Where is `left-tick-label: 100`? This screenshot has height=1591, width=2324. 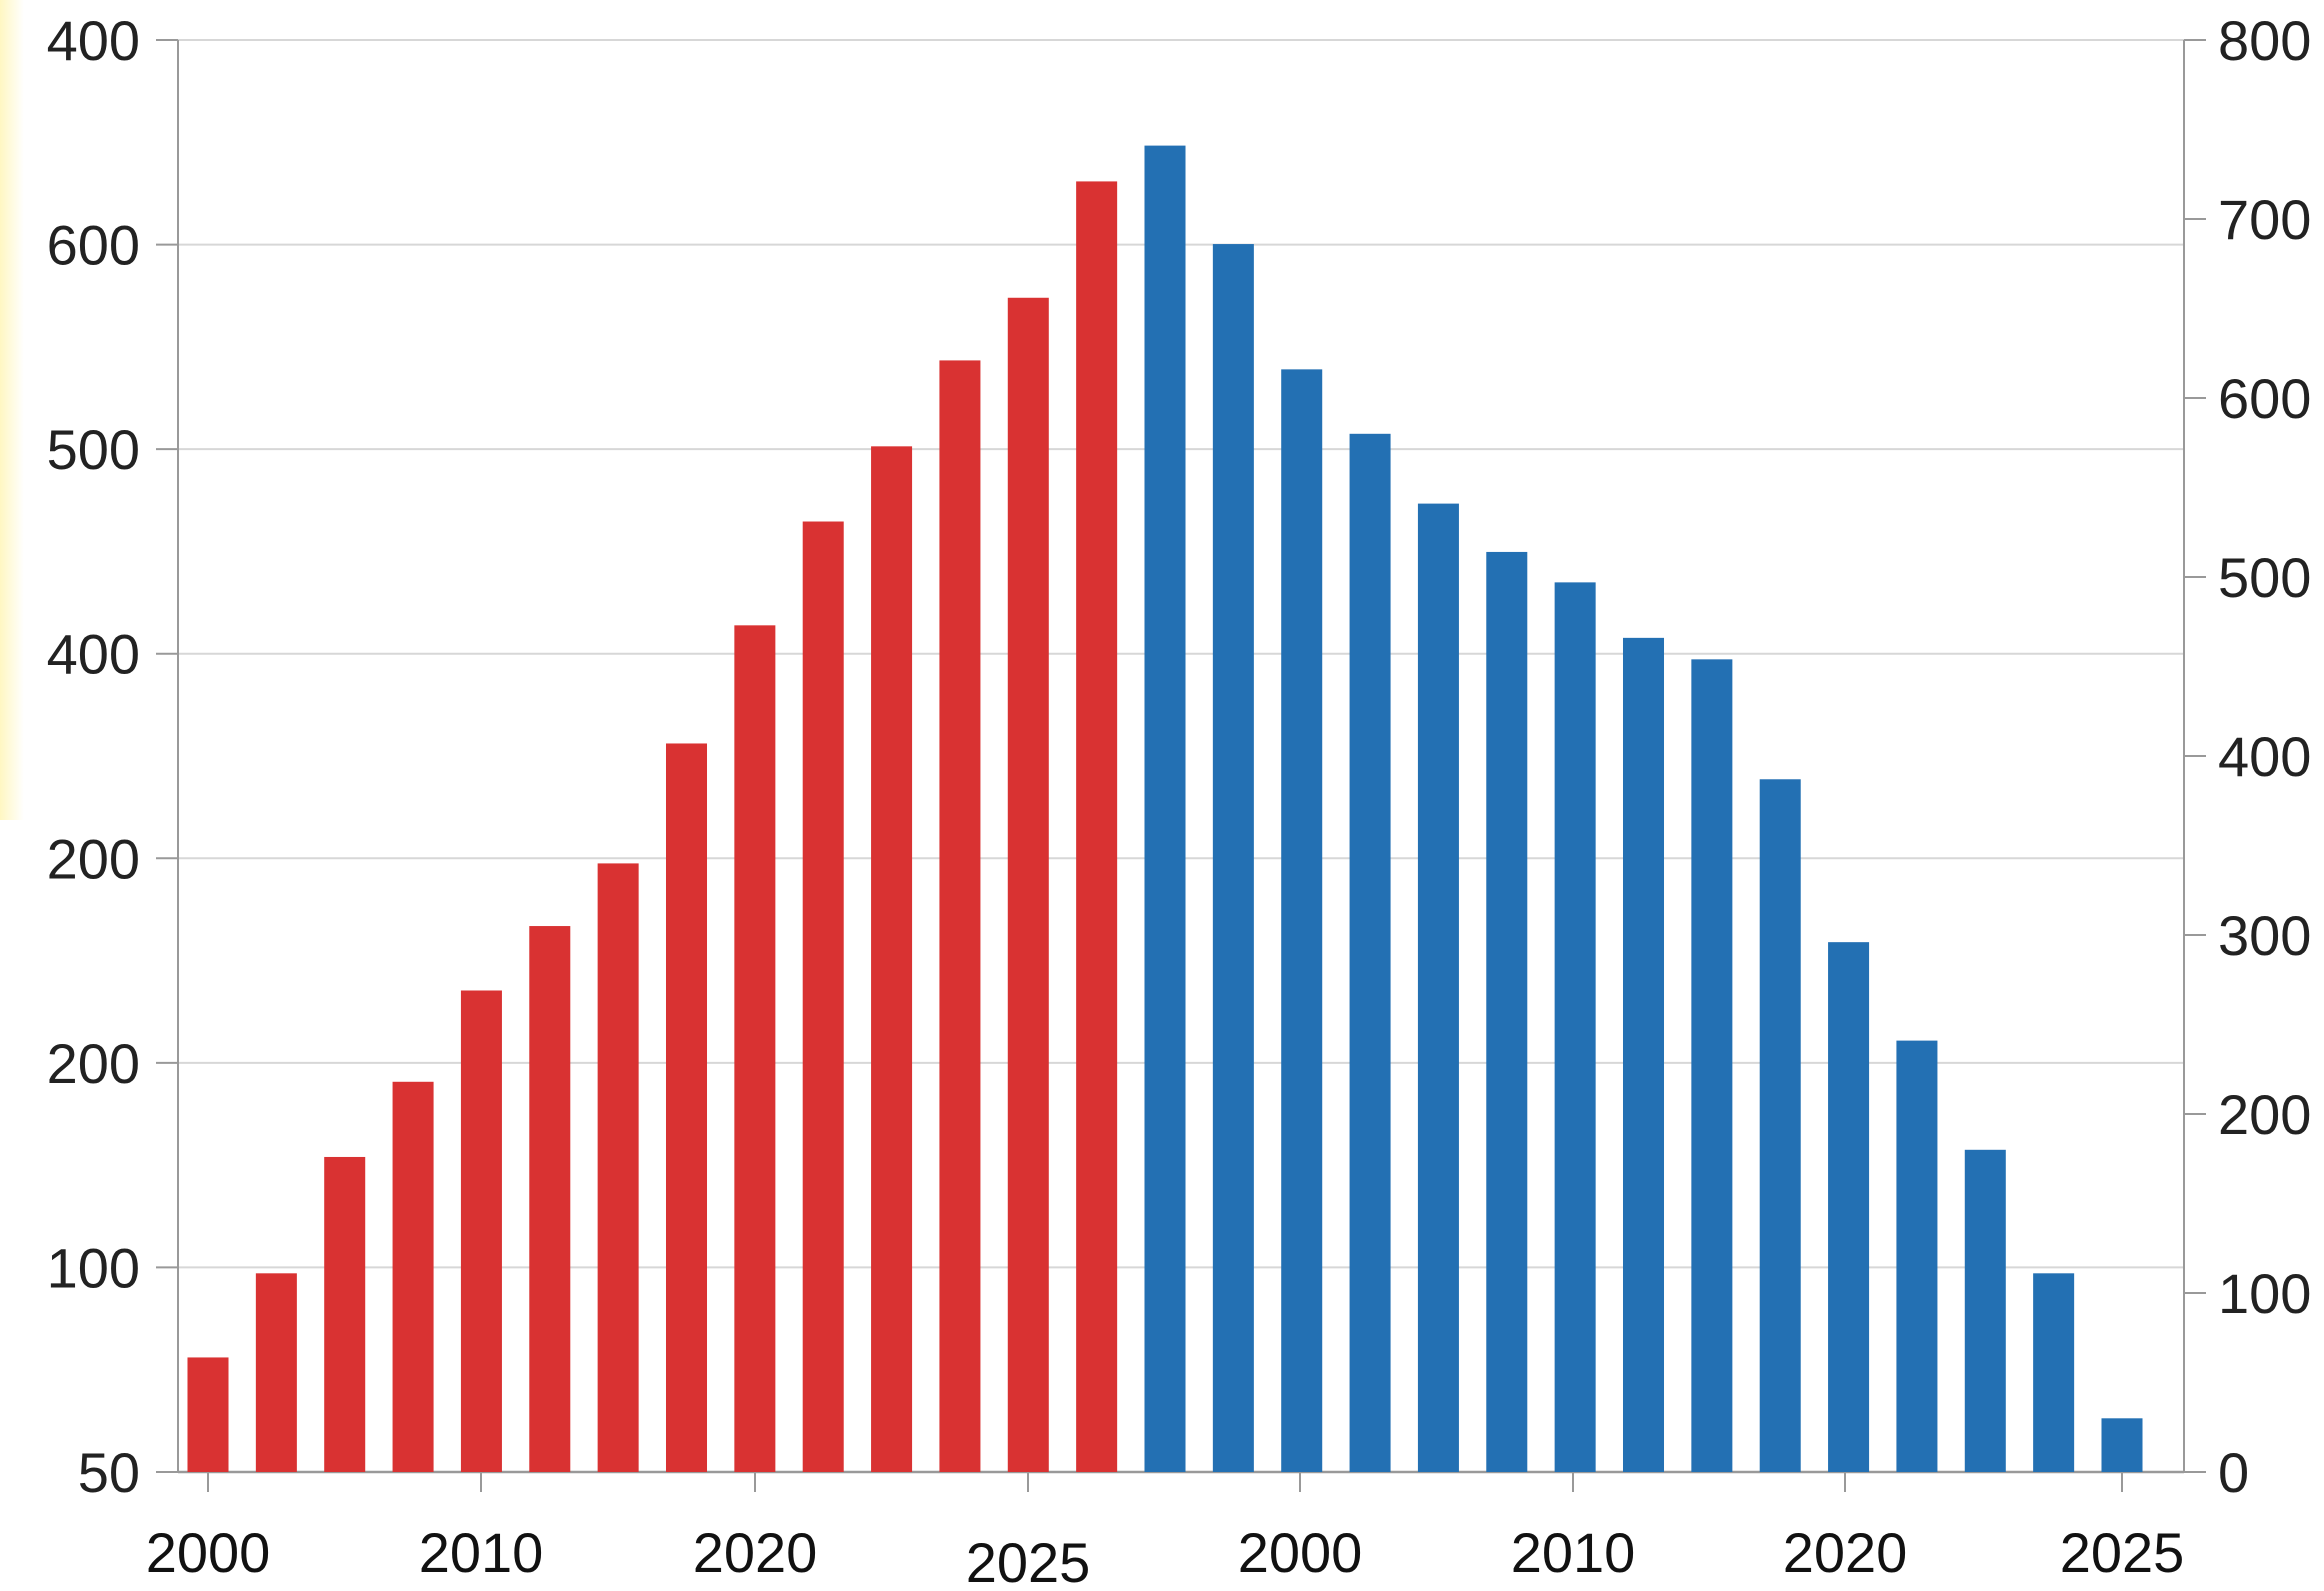 left-tick-label: 100 is located at coordinates (93, 1267).